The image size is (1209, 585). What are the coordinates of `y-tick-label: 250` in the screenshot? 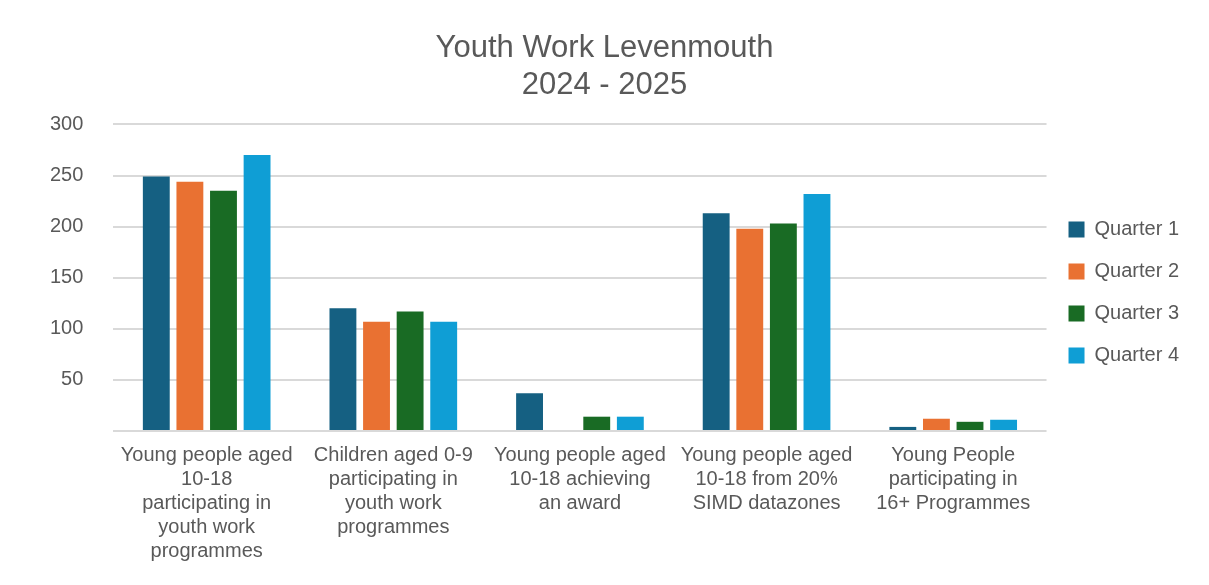 It's located at (66, 174).